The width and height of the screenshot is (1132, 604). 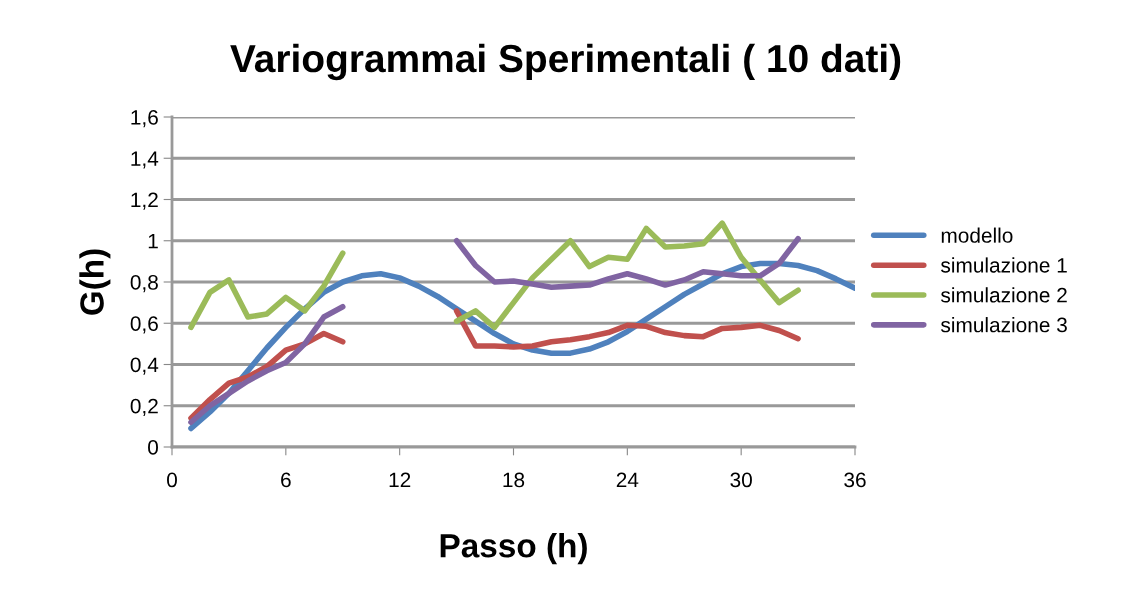 What do you see at coordinates (514, 480) in the screenshot?
I see `x-tick-label: 18` at bounding box center [514, 480].